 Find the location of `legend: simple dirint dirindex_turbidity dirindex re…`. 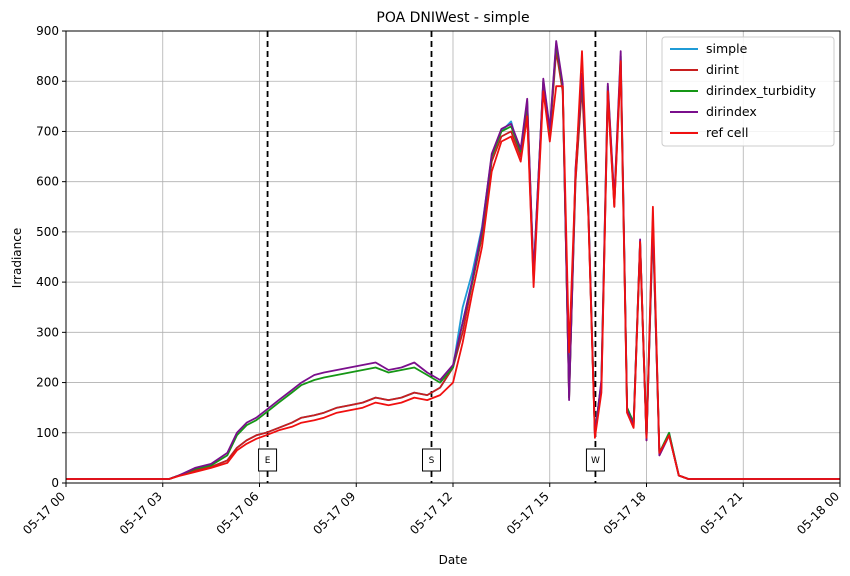

legend: simple dirint dirindex_turbidity dirindex re… is located at coordinates (748, 91).